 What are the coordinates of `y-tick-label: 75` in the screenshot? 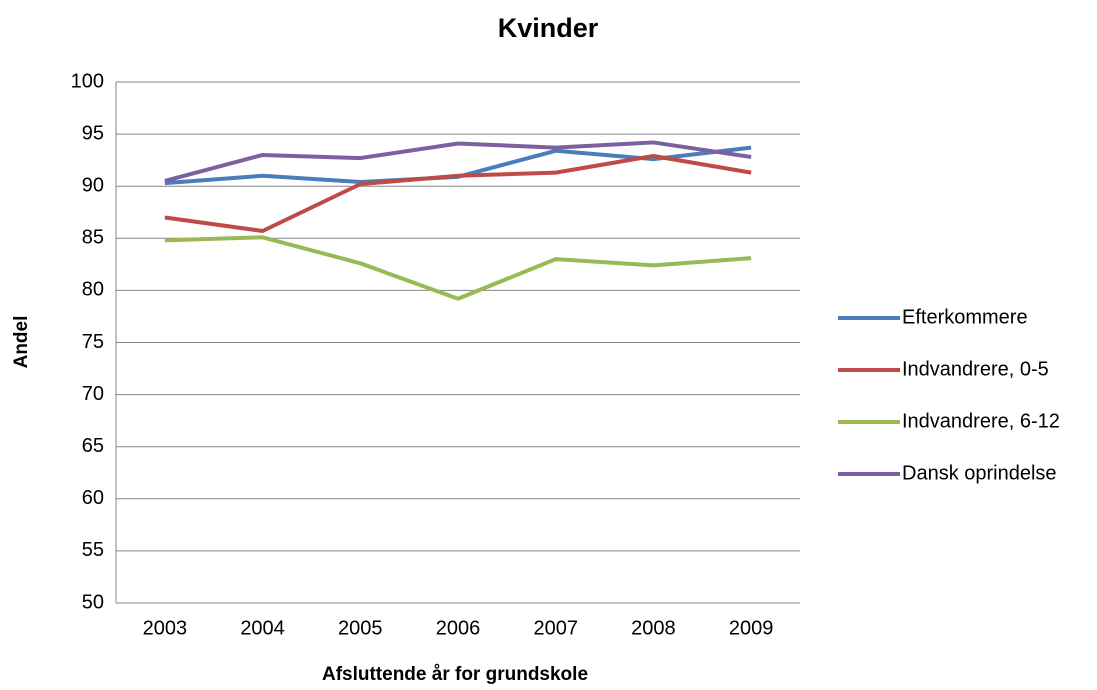 It's located at (93, 342).